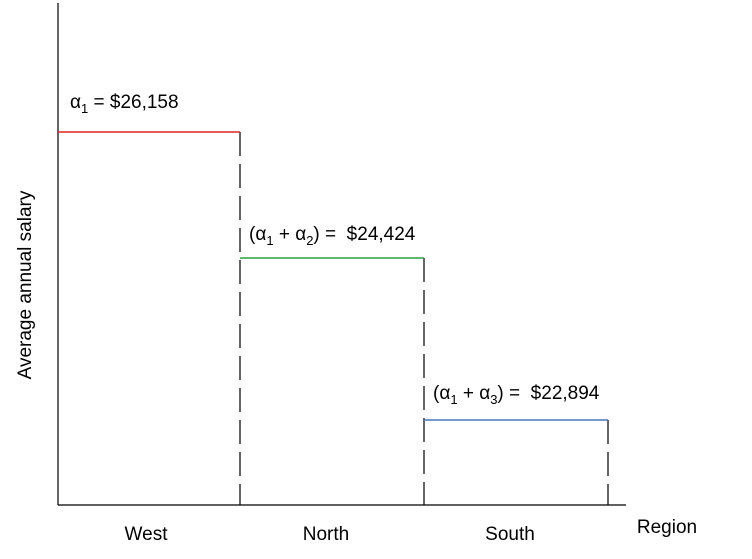 This screenshot has width=752, height=559. I want to click on label-part: α, so click(75, 102).